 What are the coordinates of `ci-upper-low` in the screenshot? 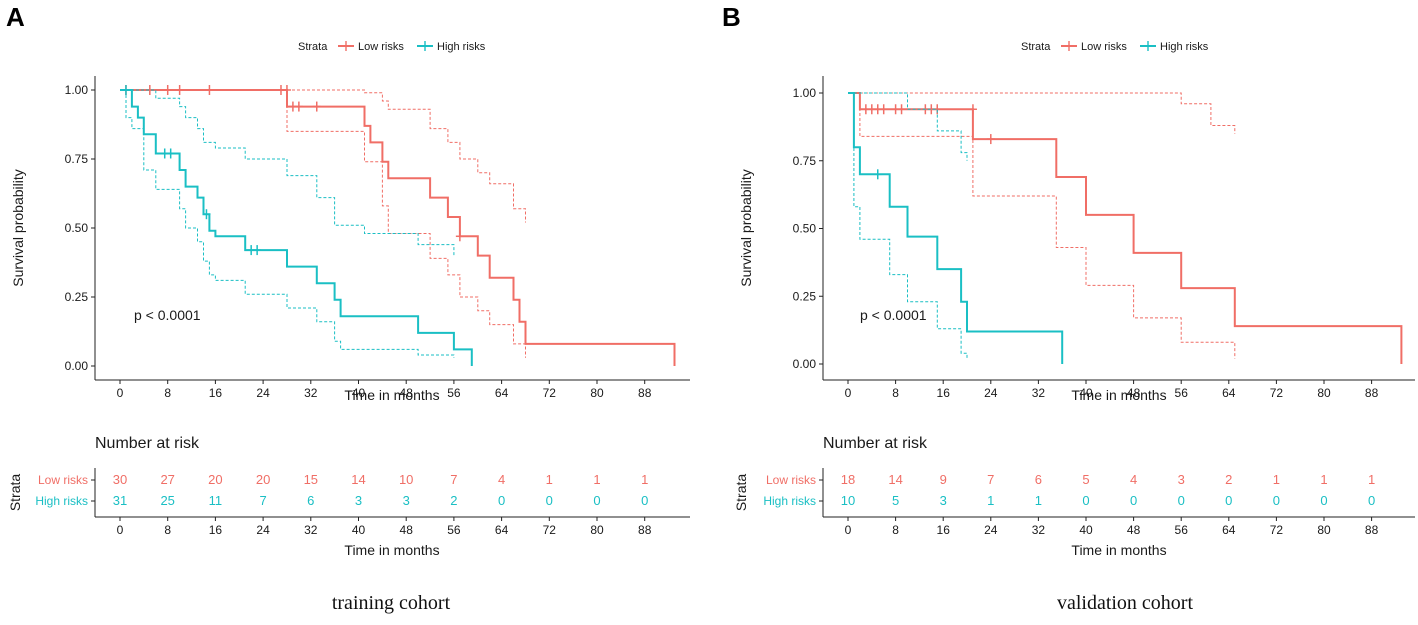 It's located at (1047, 113).